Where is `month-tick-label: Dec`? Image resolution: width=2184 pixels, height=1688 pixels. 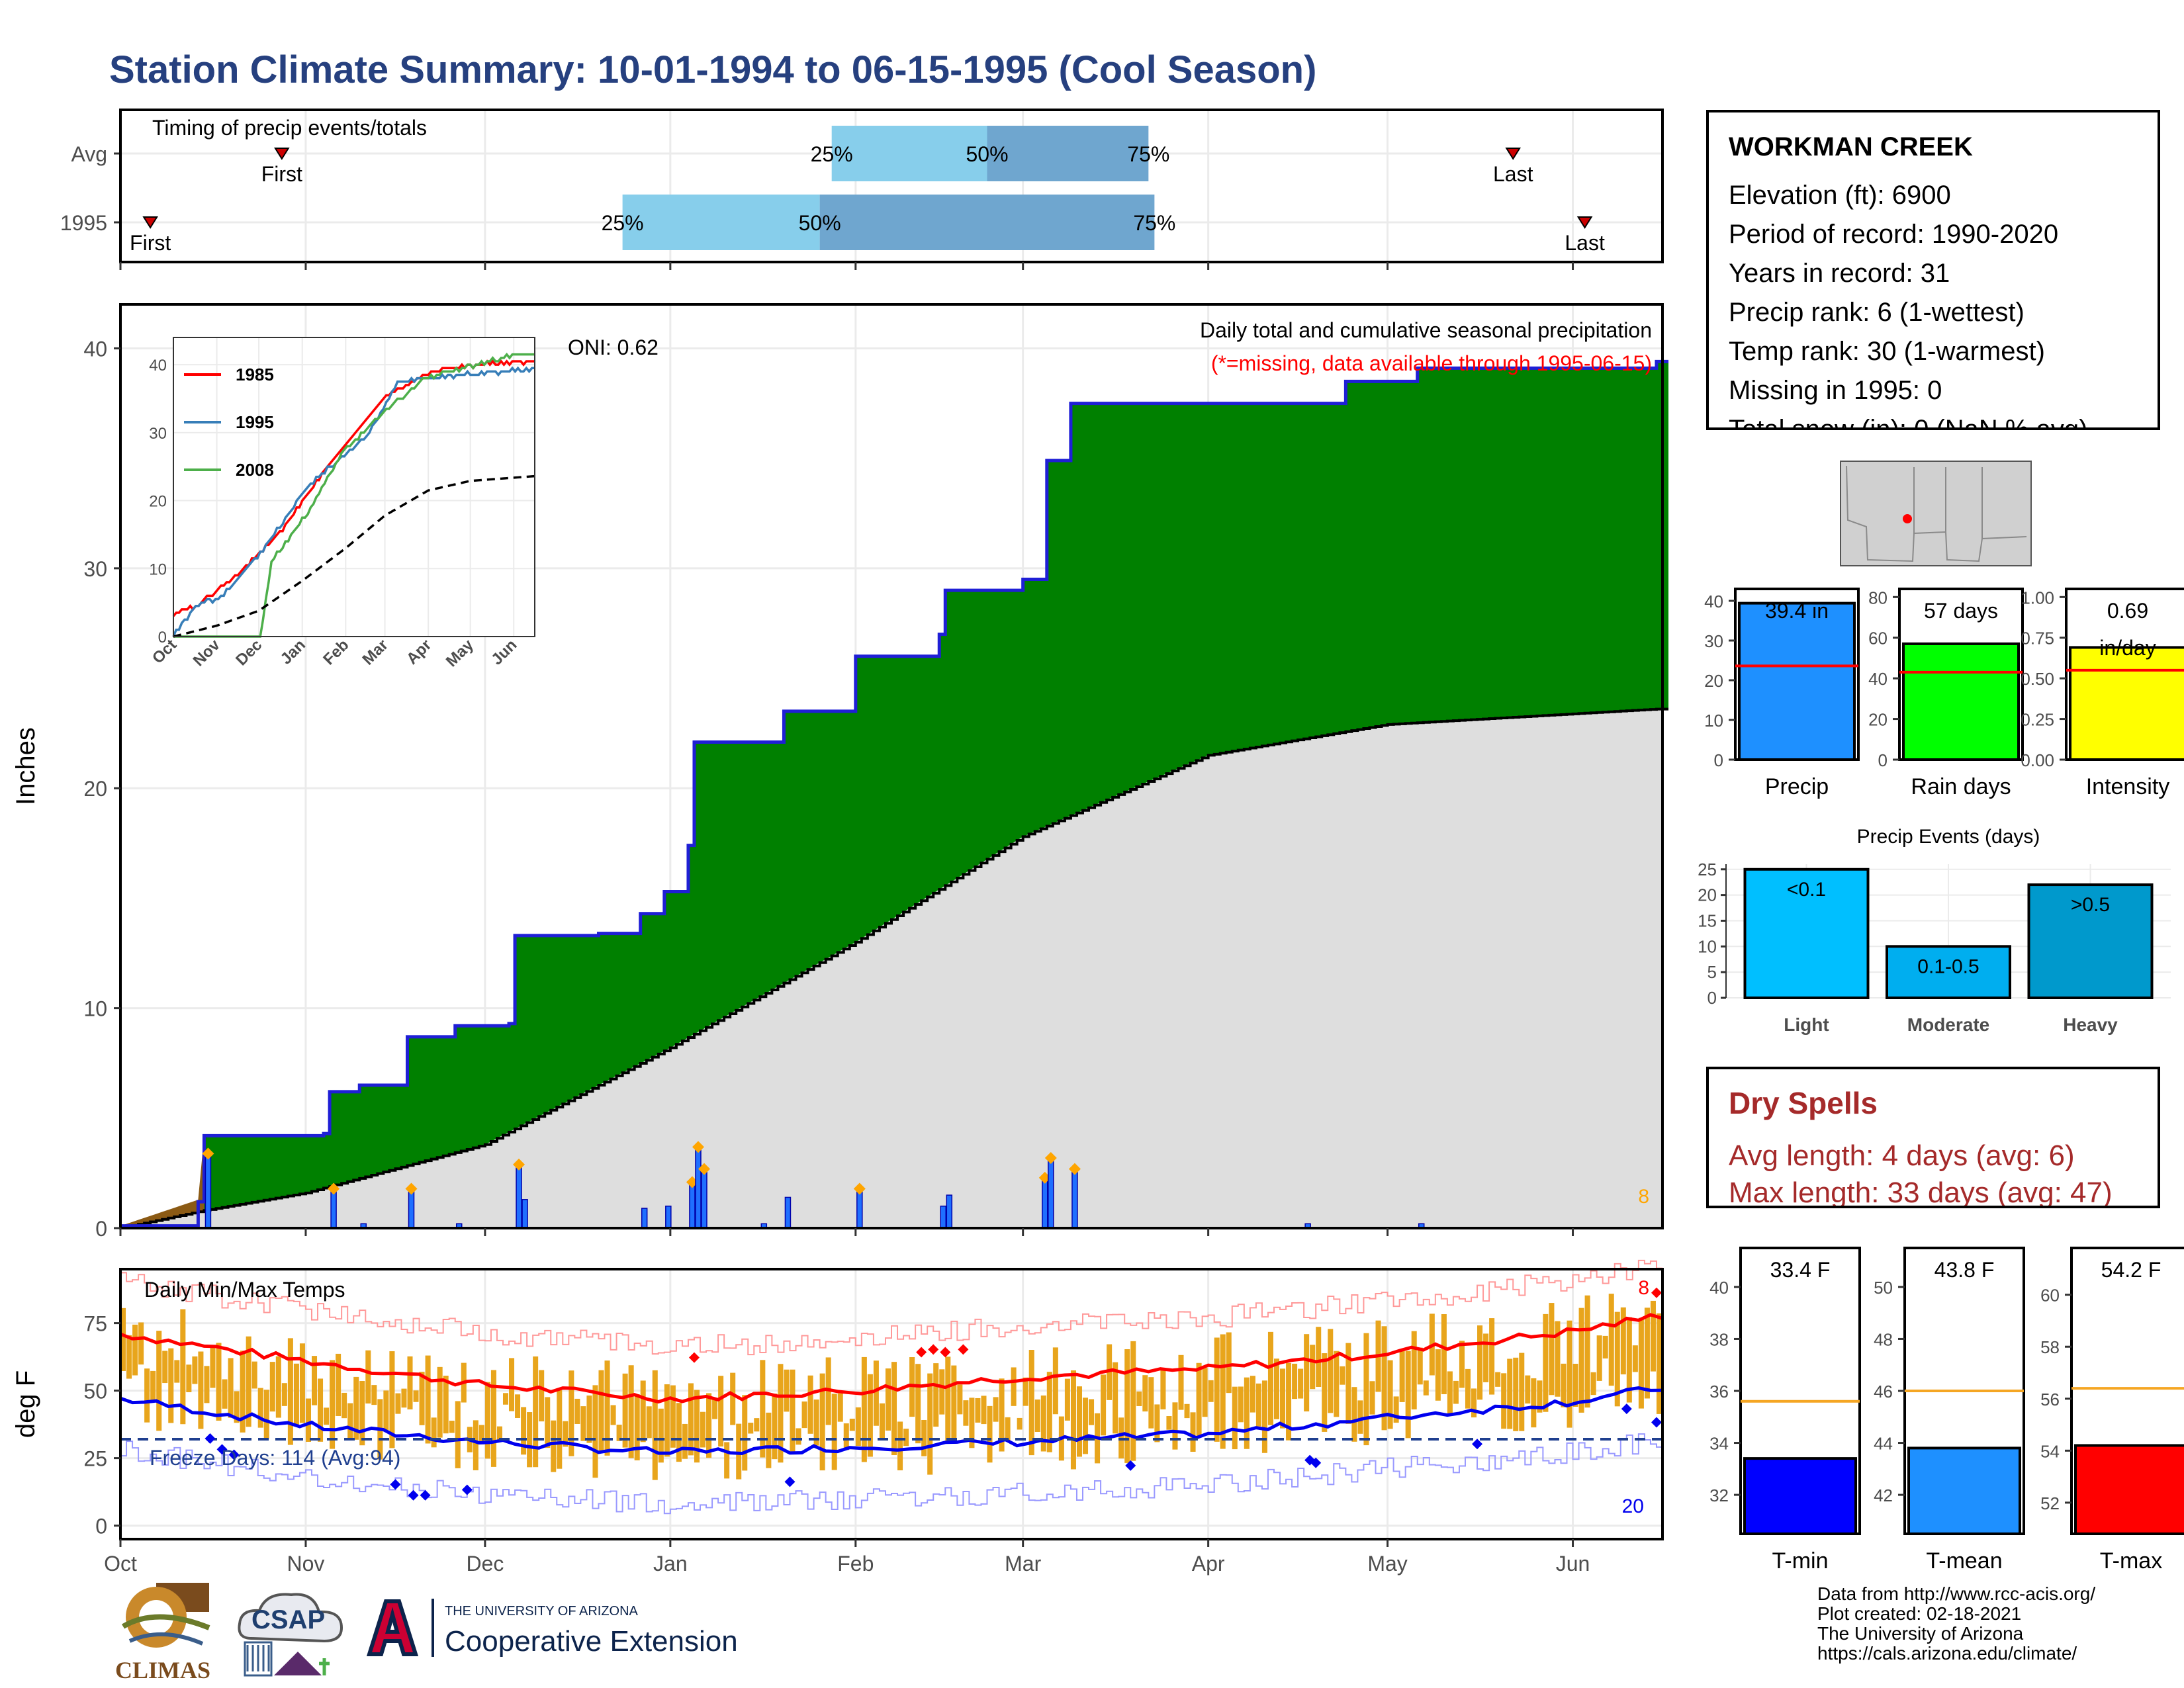 month-tick-label: Dec is located at coordinates (485, 1564).